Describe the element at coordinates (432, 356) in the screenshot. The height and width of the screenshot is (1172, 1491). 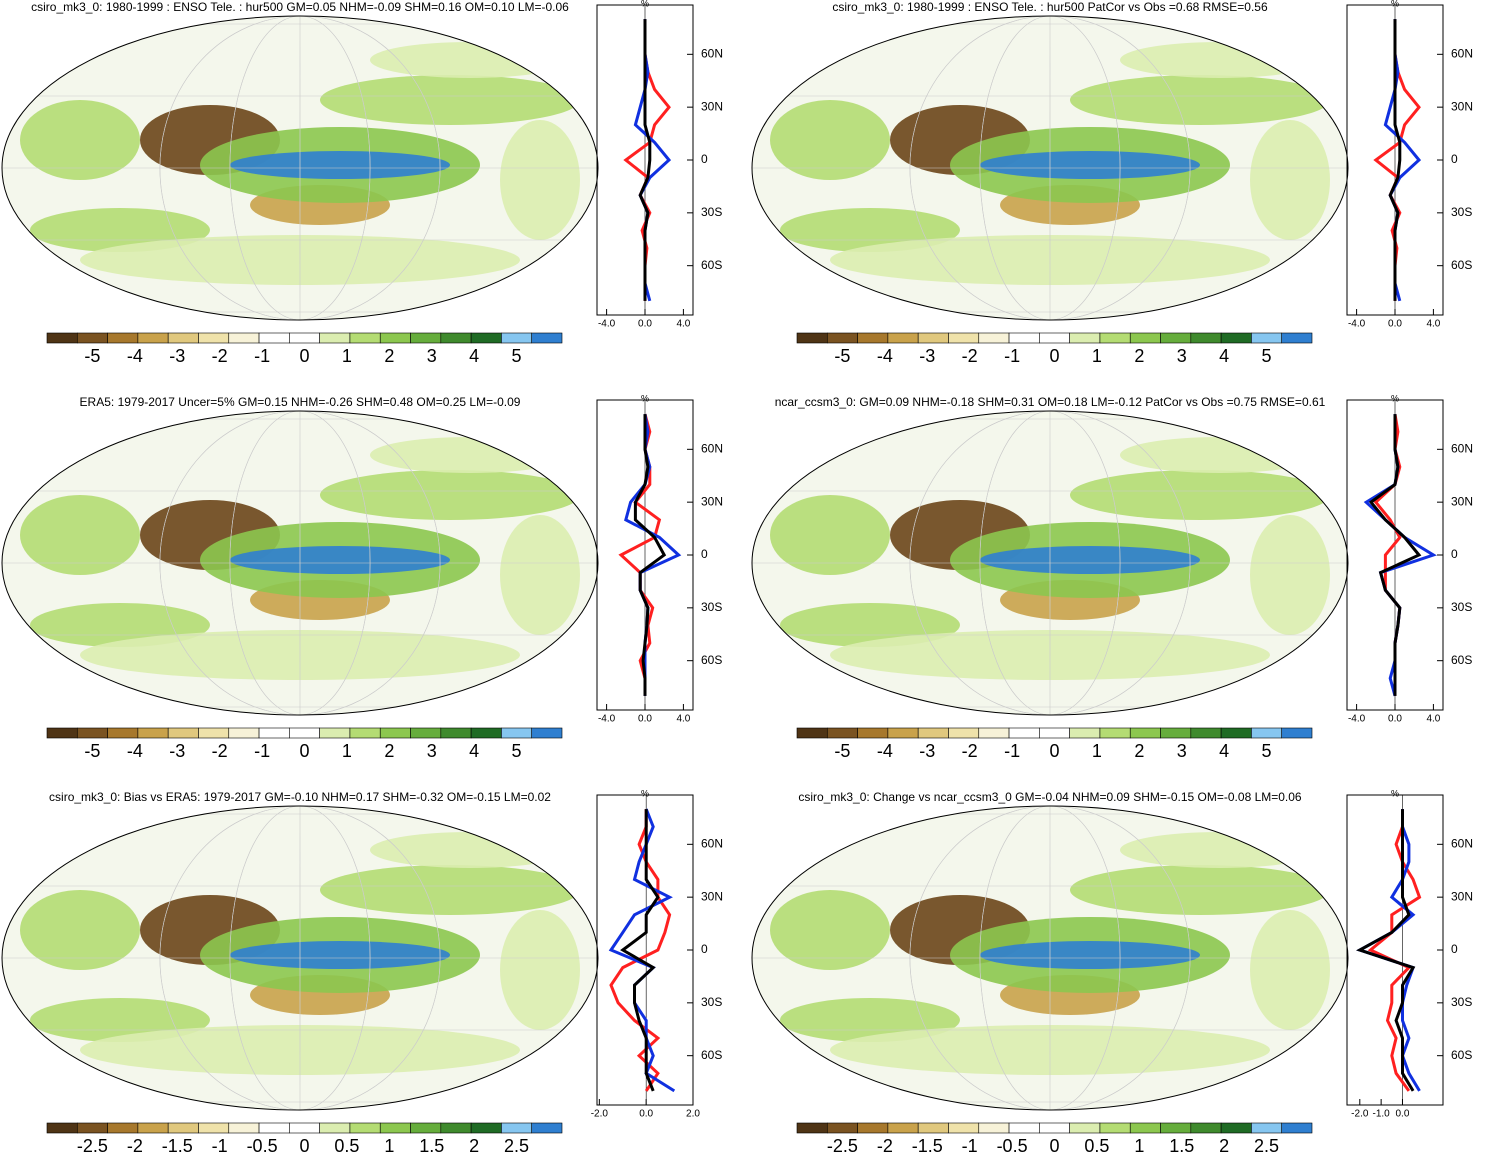
I see `colorbar-label: 3` at that location.